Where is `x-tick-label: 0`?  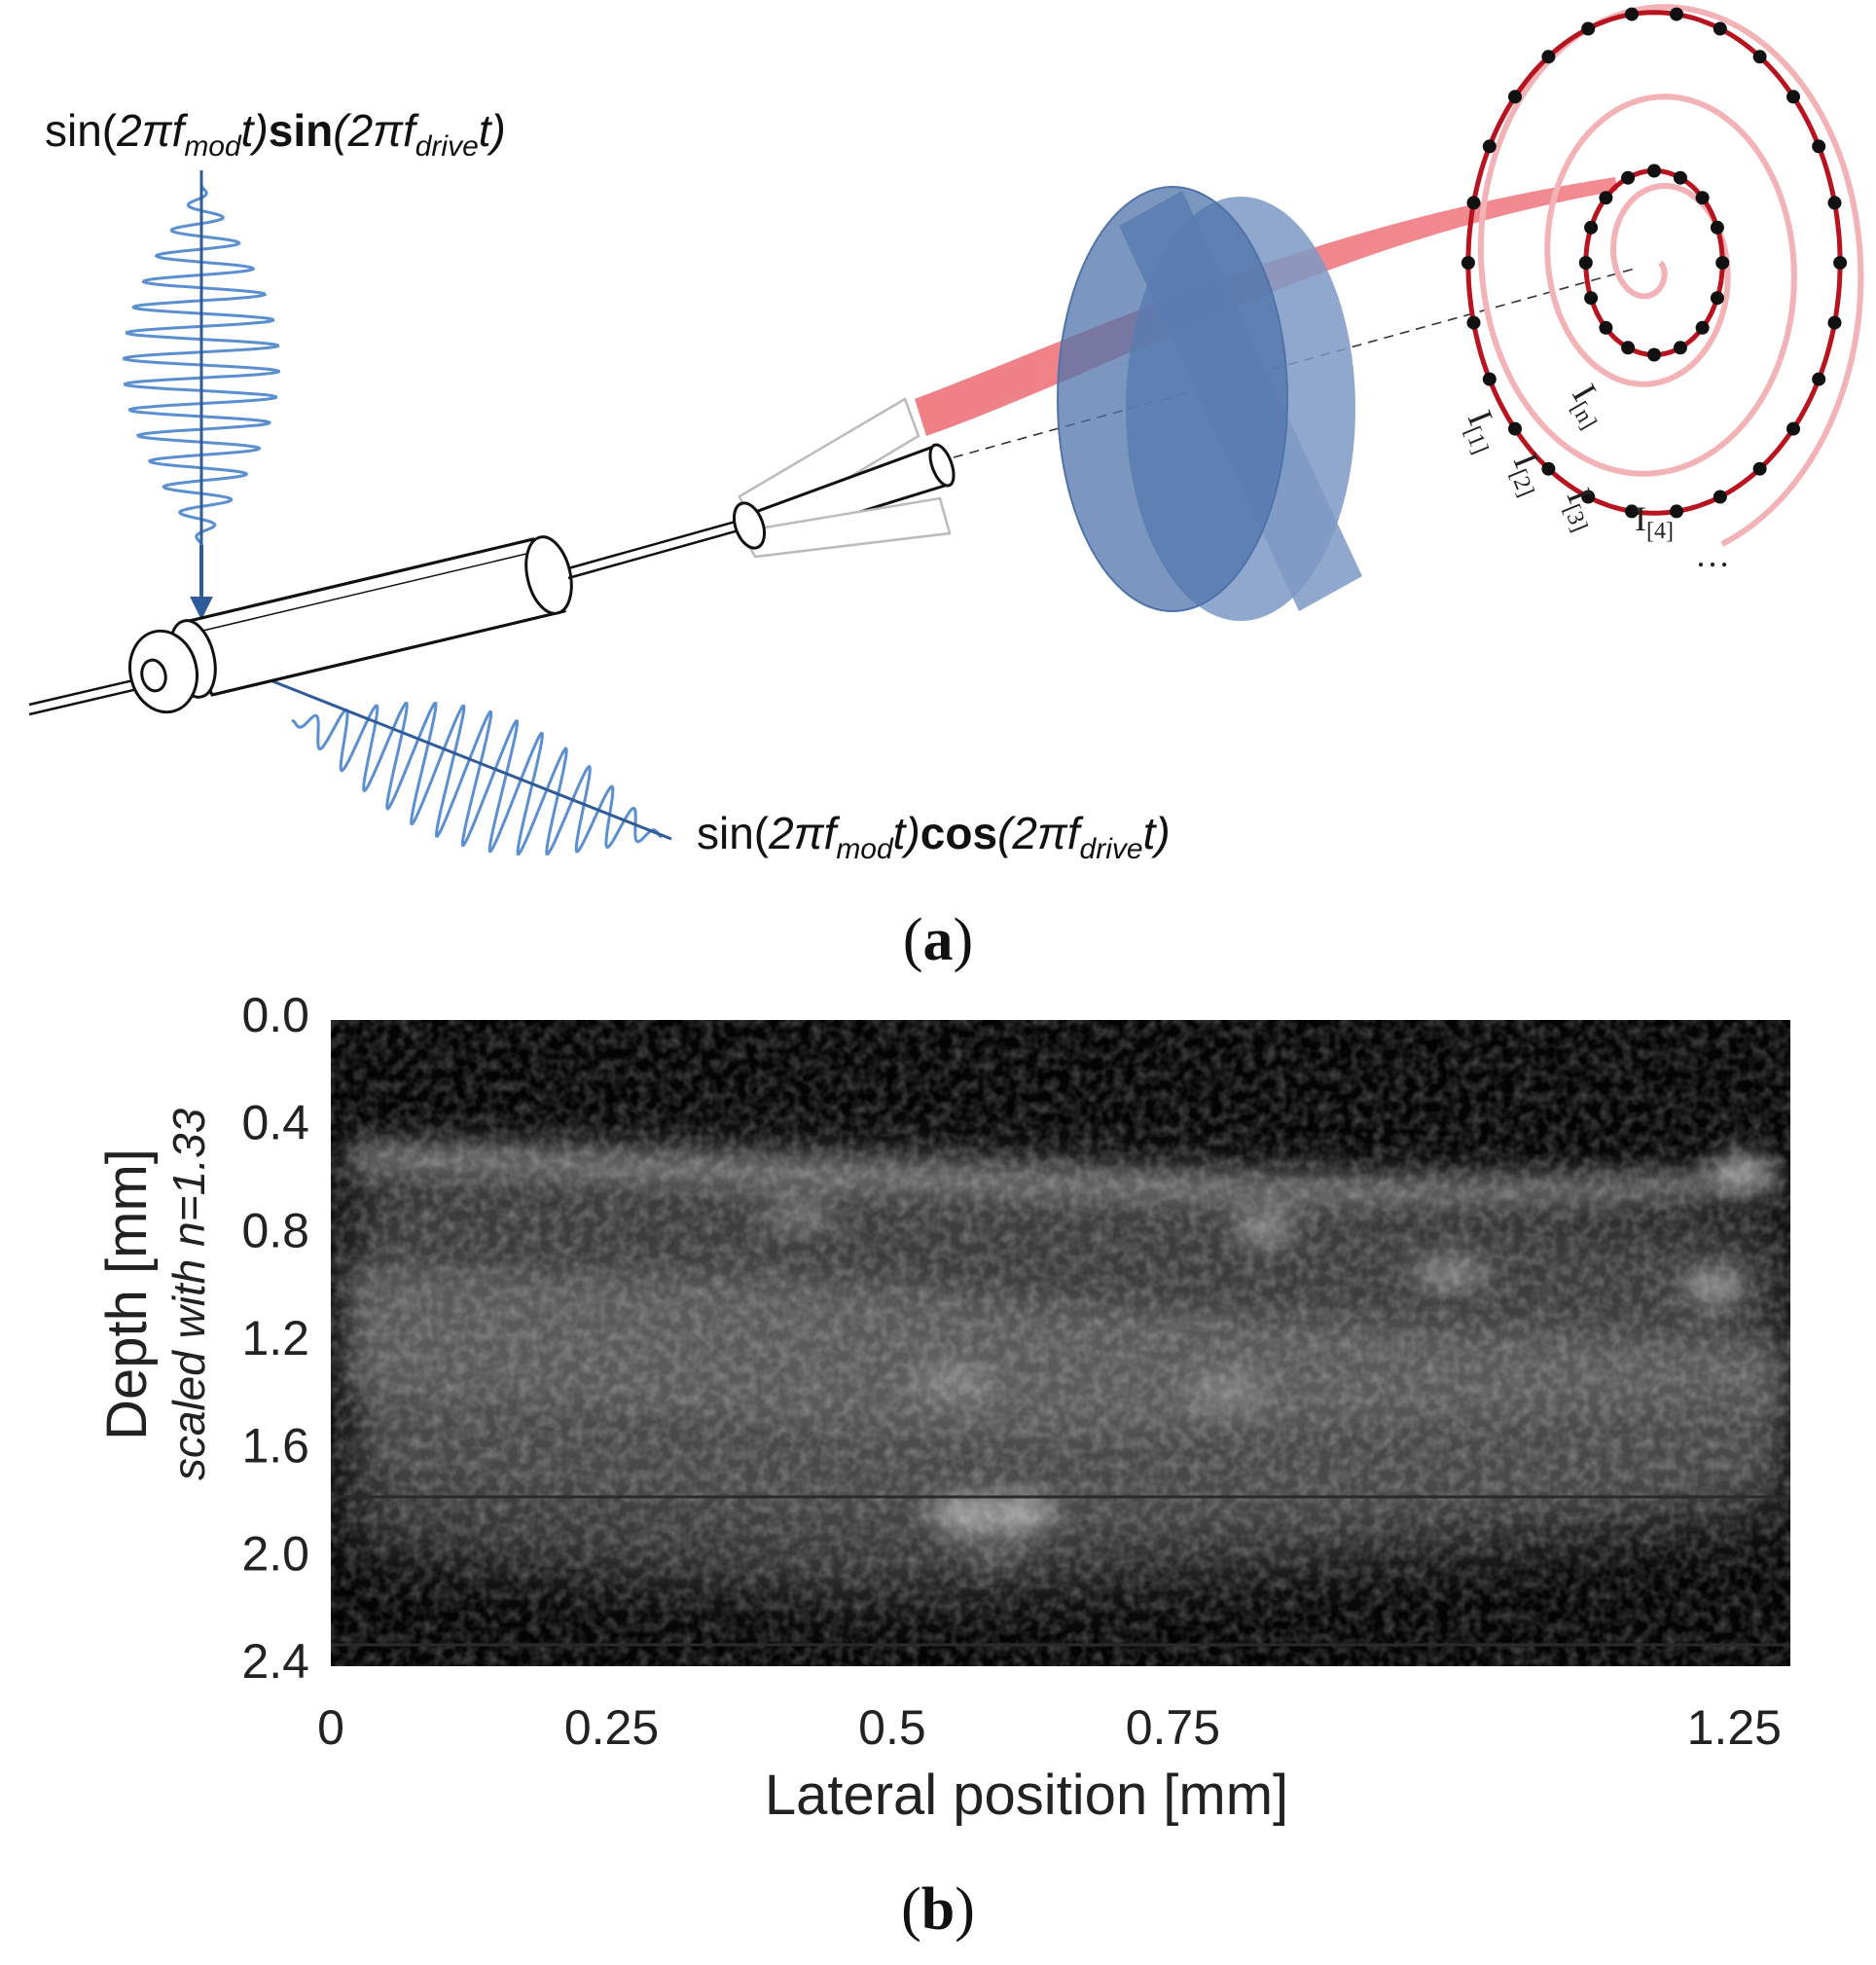
x-tick-label: 0 is located at coordinates (330, 1727).